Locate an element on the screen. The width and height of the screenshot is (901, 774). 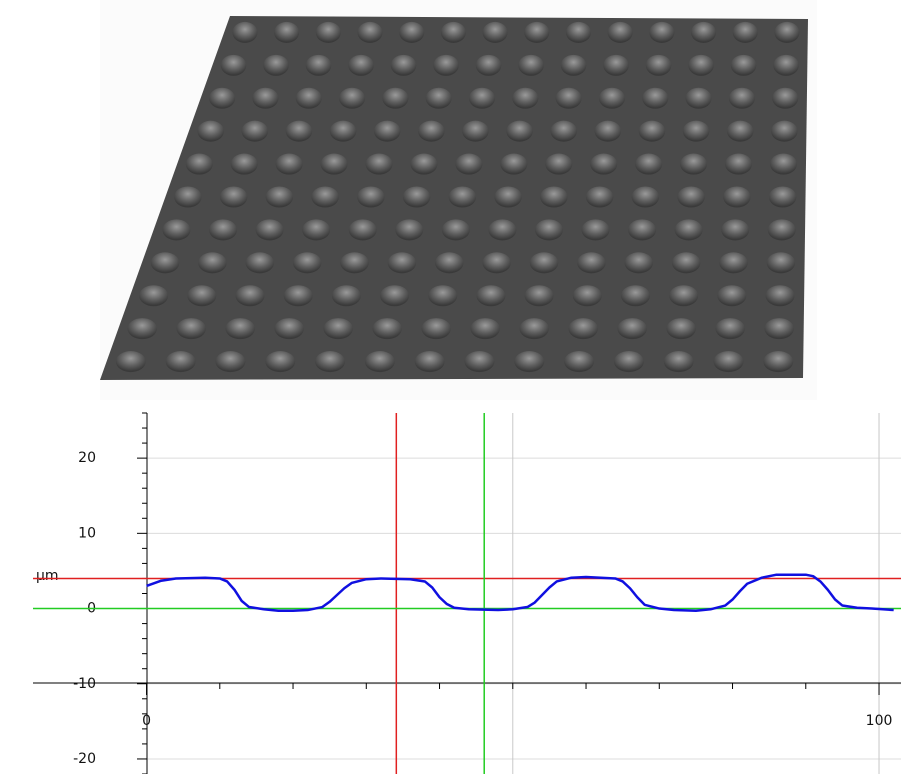
y-tick-label: -20 is located at coordinates (84, 759).